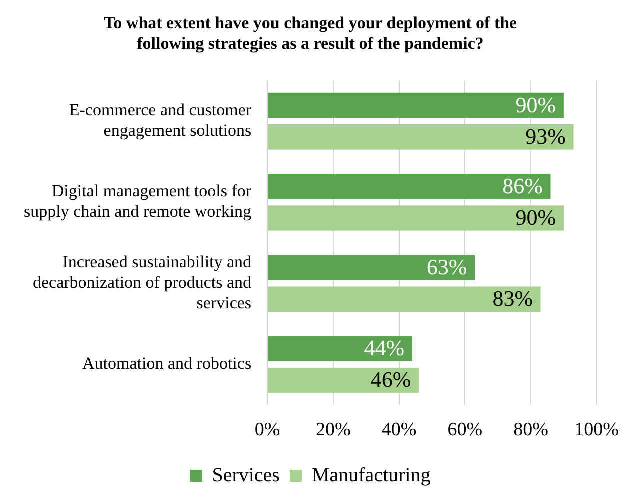 This screenshot has height=504, width=641. Describe the element at coordinates (399, 430) in the screenshot. I see `x-tick-label: 40%` at that location.